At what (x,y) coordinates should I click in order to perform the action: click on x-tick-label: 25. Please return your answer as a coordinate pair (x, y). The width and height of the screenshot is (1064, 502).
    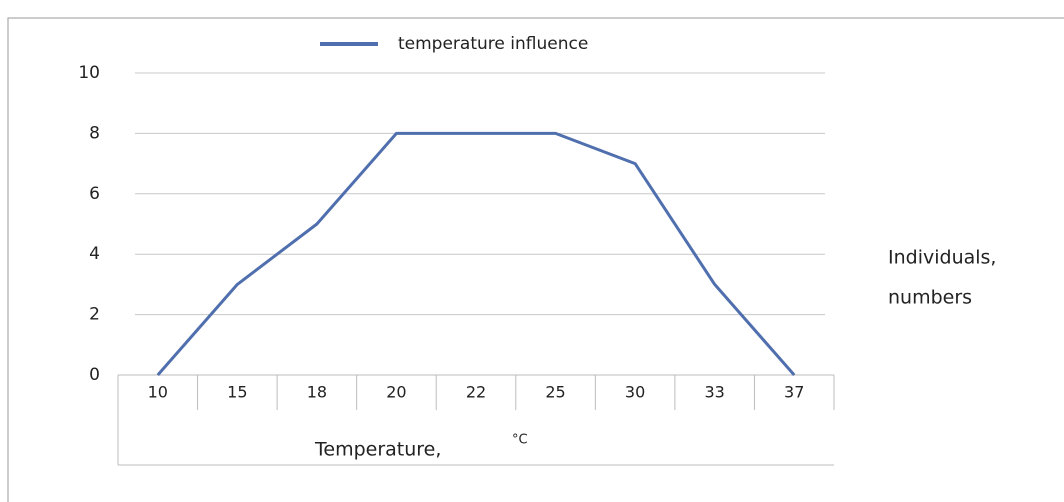
    Looking at the image, I should click on (555, 392).